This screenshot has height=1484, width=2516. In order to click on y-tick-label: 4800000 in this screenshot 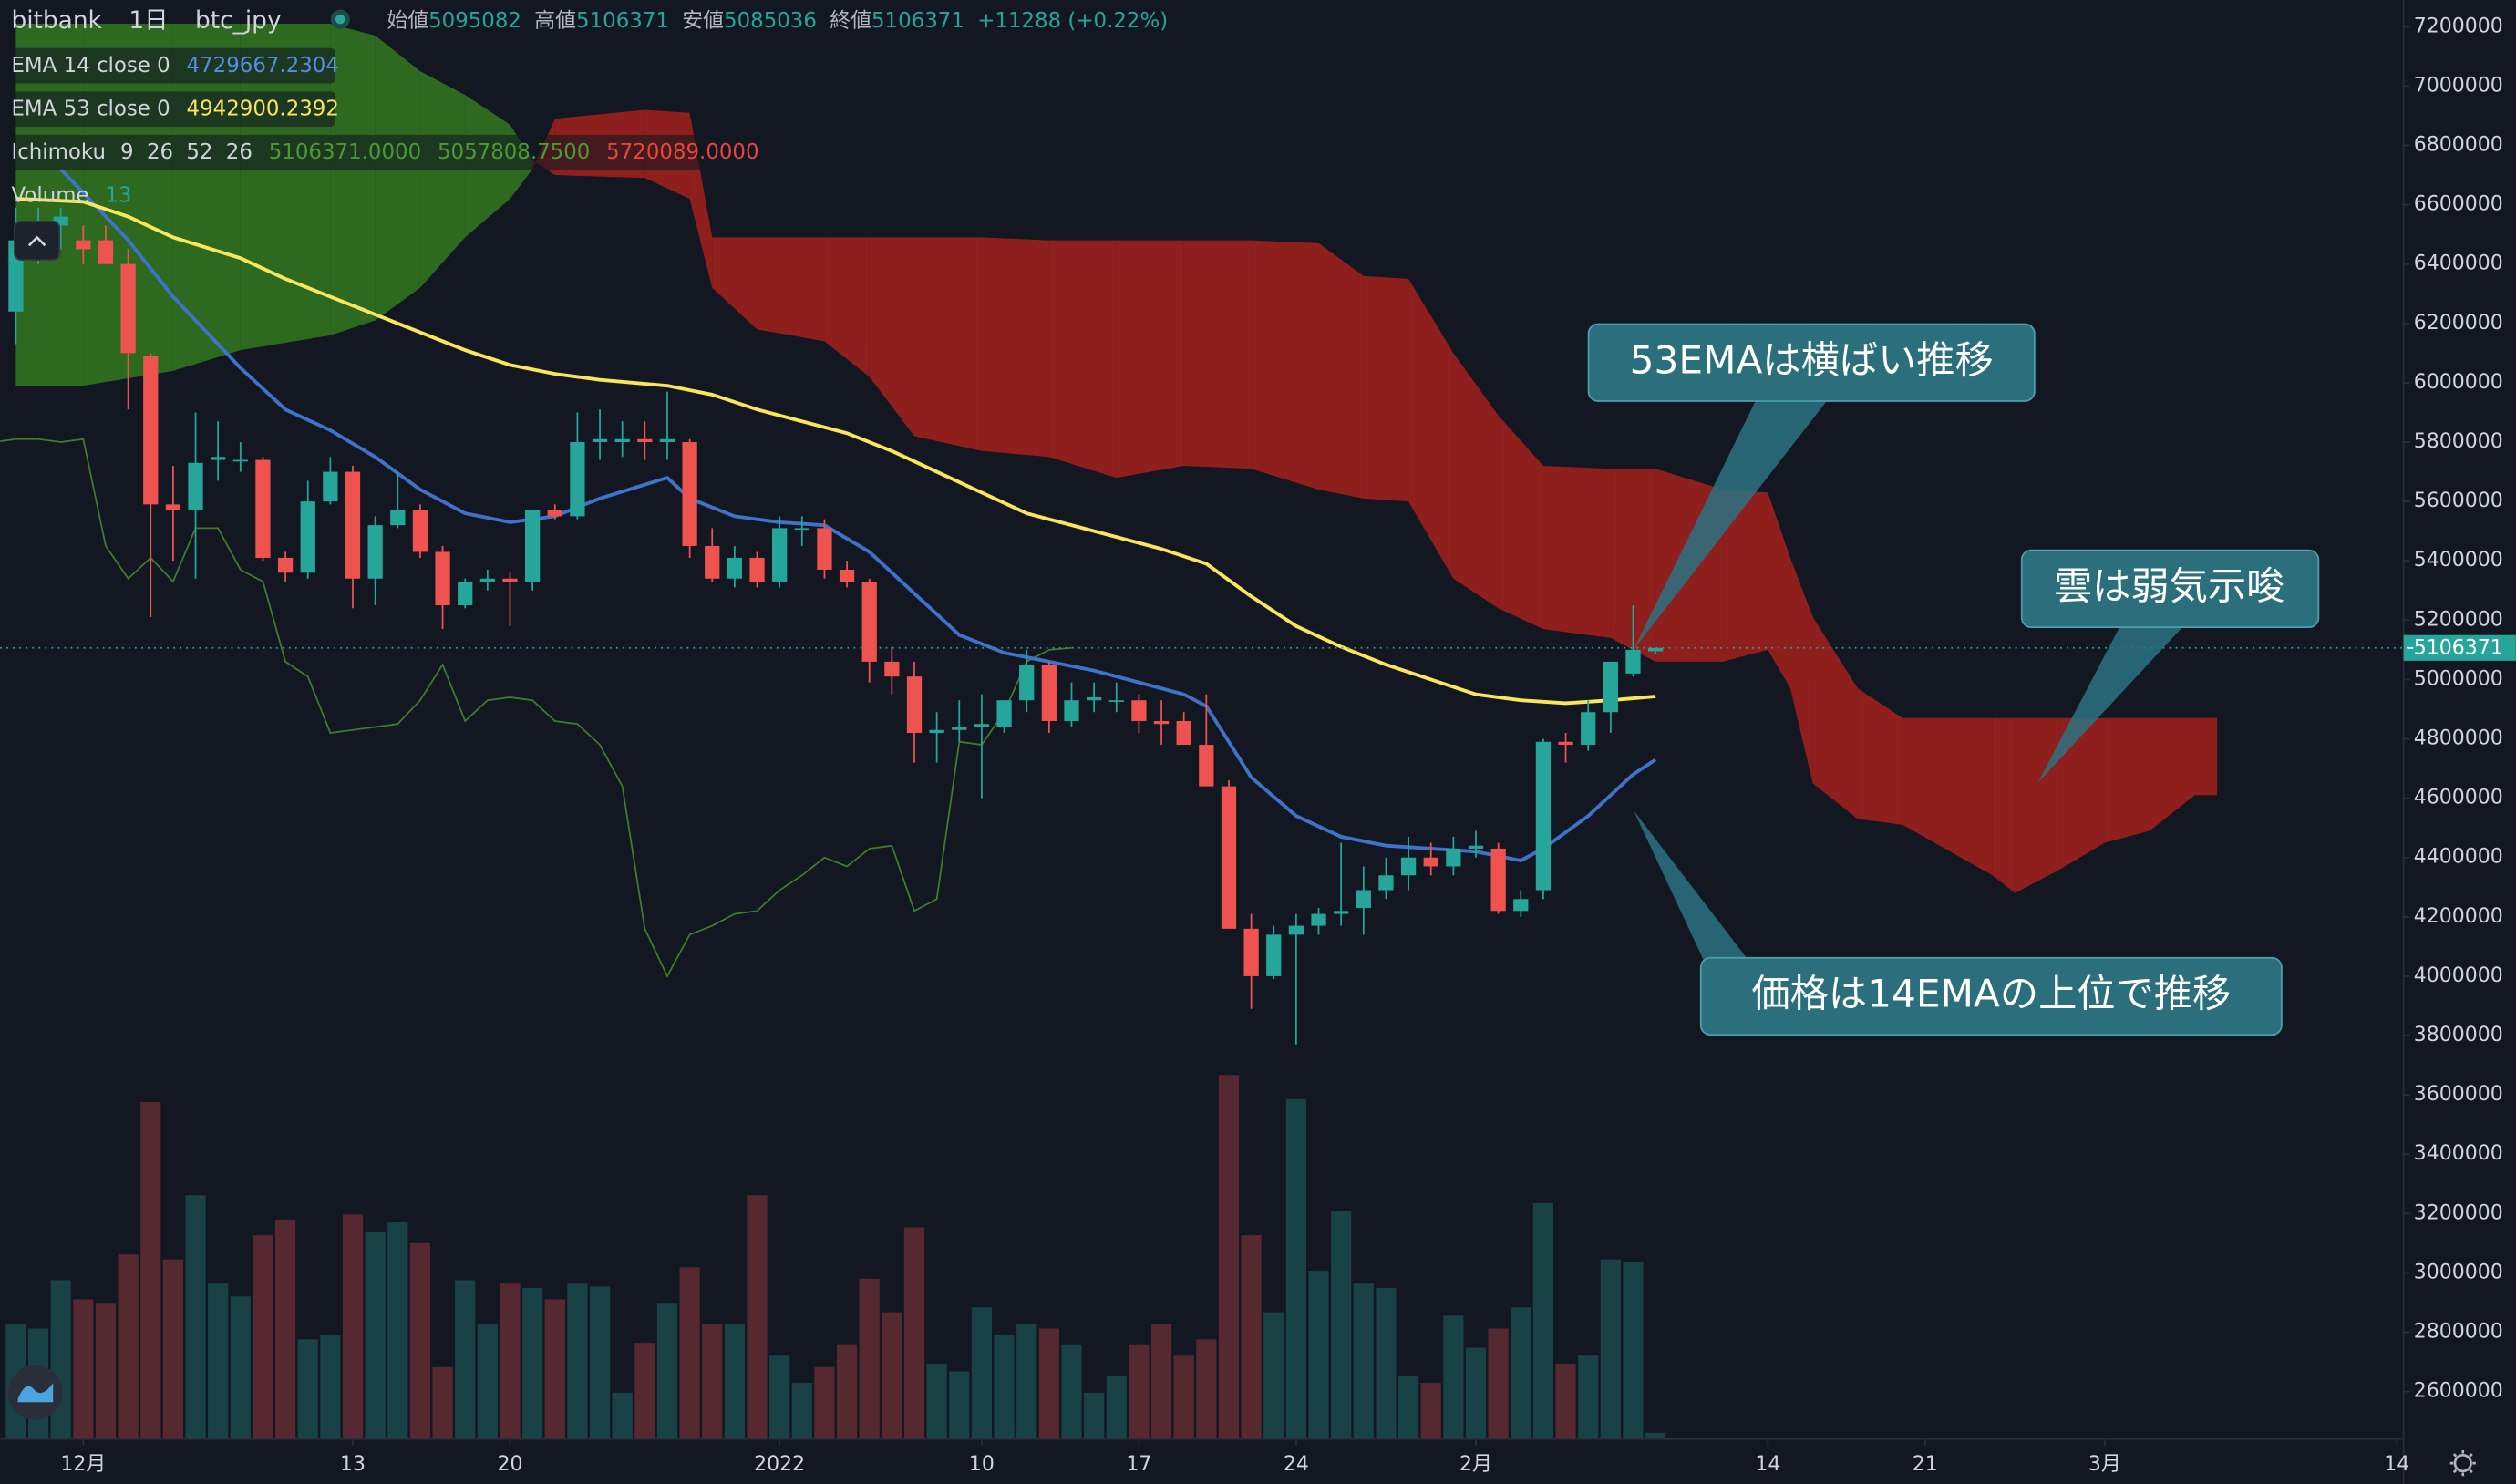, I will do `click(2458, 738)`.